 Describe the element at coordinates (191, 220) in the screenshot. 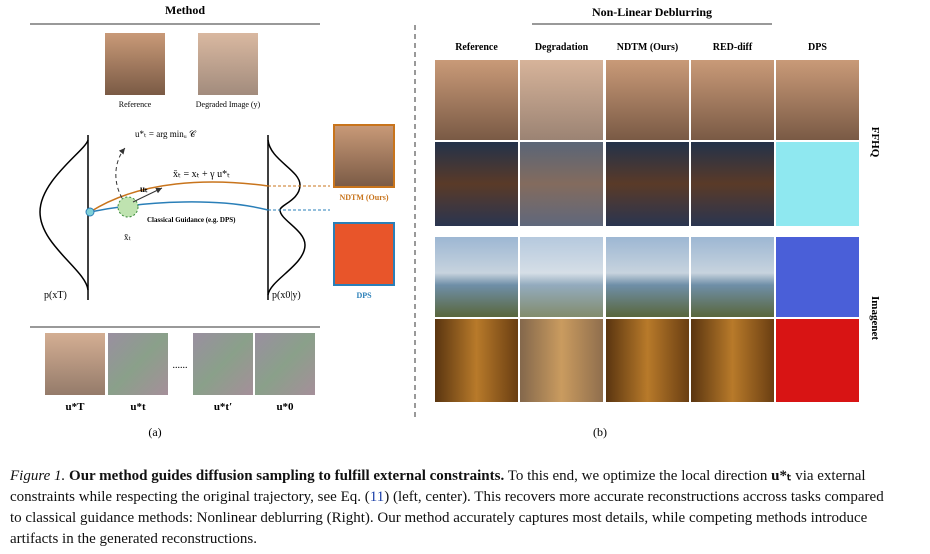

I see `guidance-label: Classical Guidance (e.g. DPS)` at that location.